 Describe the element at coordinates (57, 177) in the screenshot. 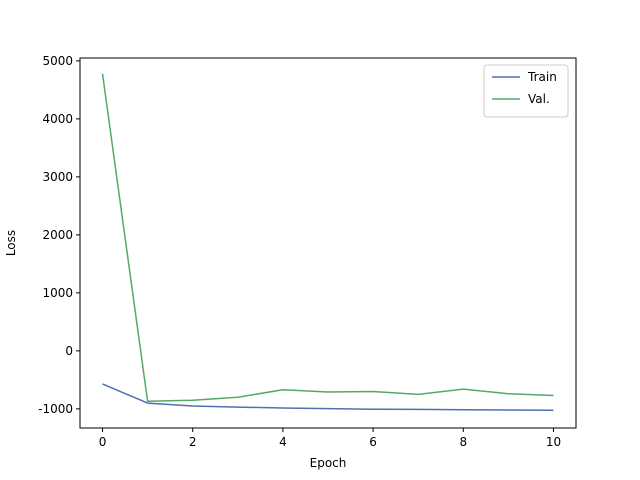

I see `y-tick-label: 3000` at that location.